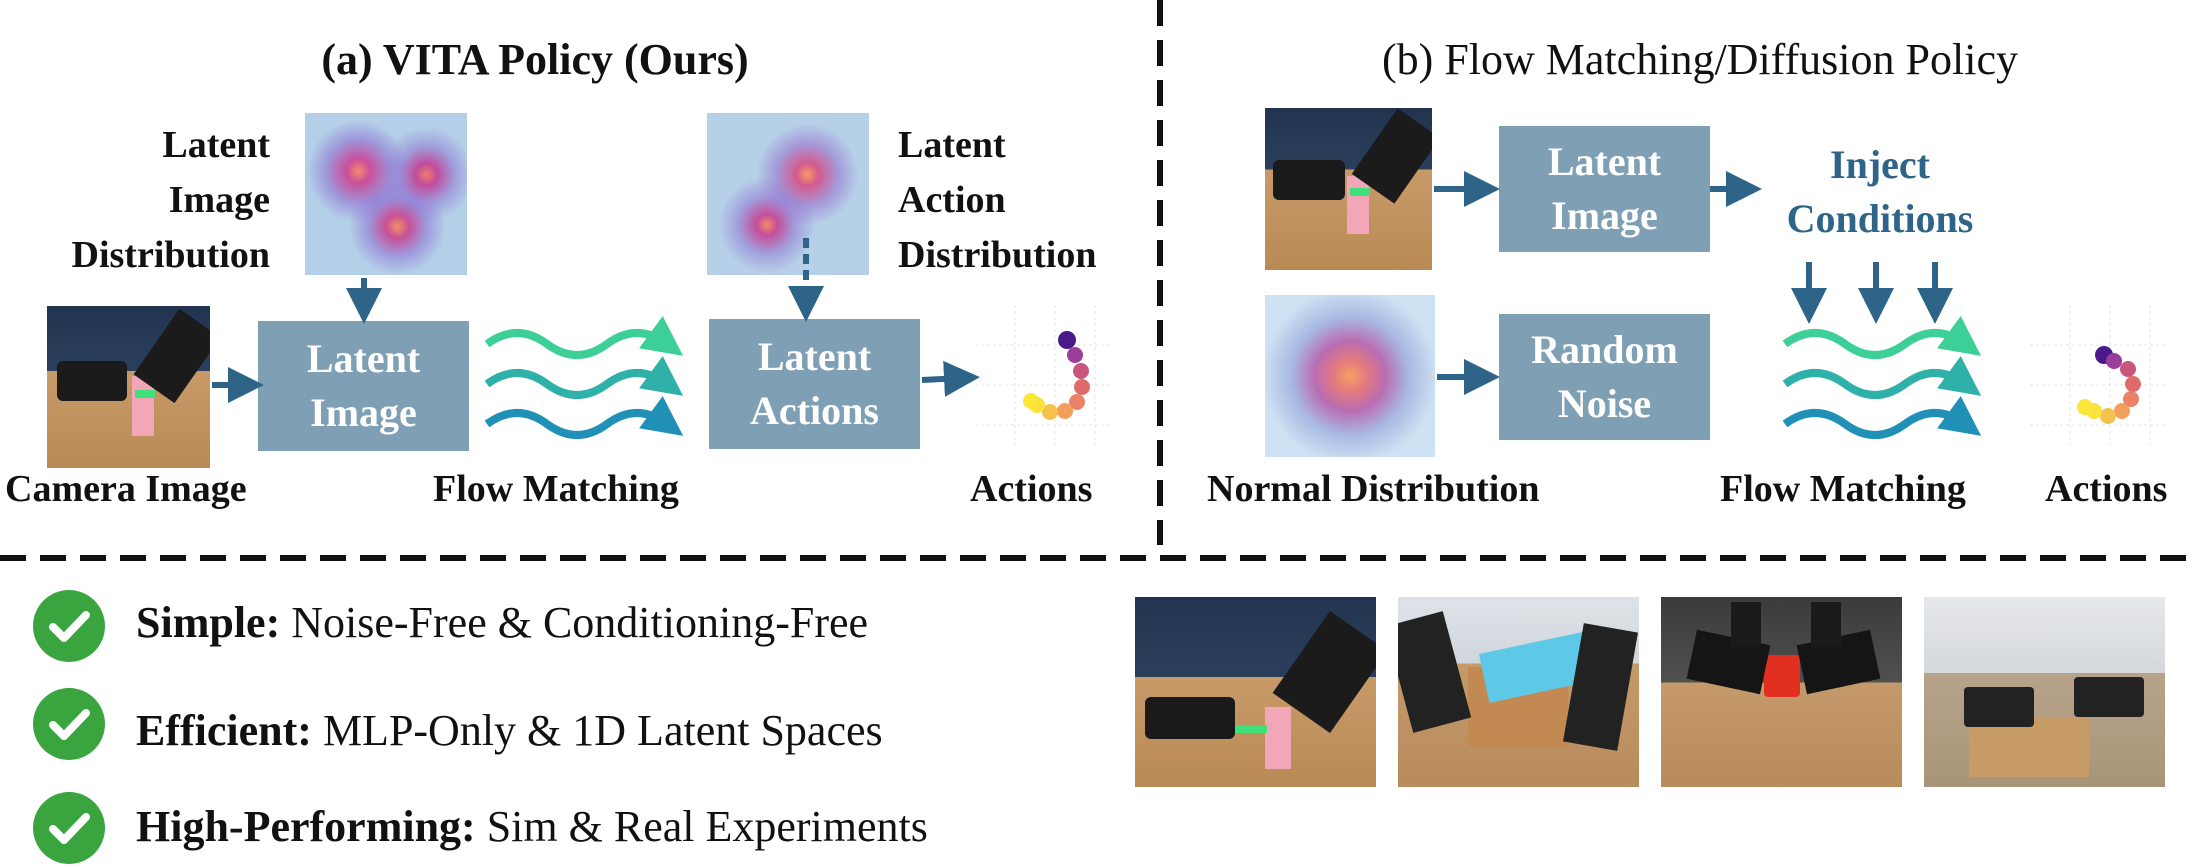  What do you see at coordinates (386, 194) in the screenshot?
I see `latent-image-heatmap` at bounding box center [386, 194].